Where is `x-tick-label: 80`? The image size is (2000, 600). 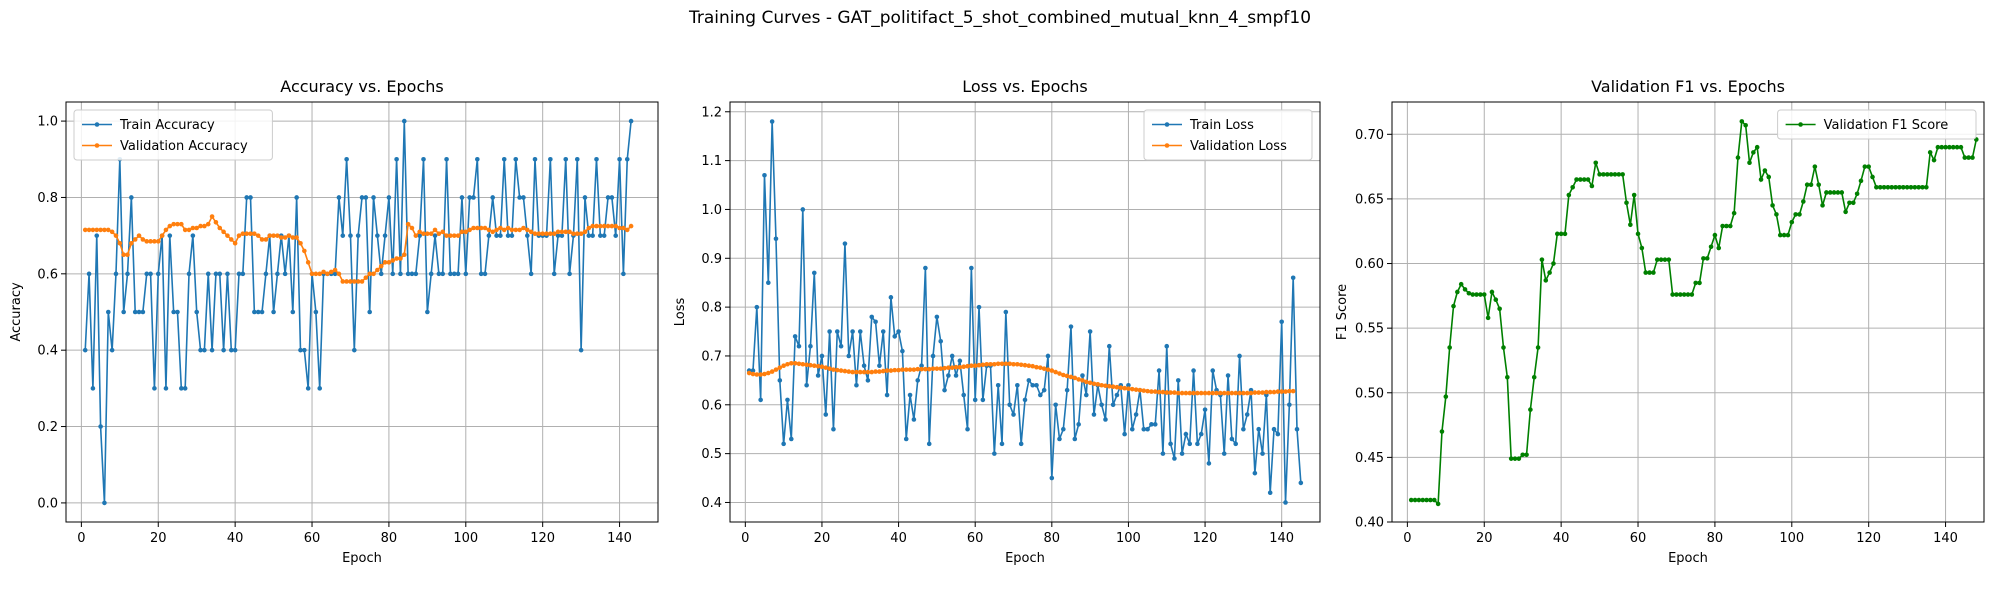 x-tick-label: 80 is located at coordinates (389, 538).